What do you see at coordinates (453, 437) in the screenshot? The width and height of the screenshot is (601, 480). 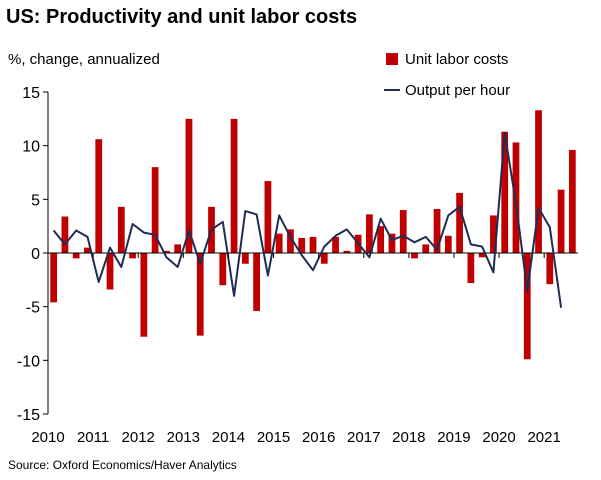 I see `x-tick-label: 2019` at bounding box center [453, 437].